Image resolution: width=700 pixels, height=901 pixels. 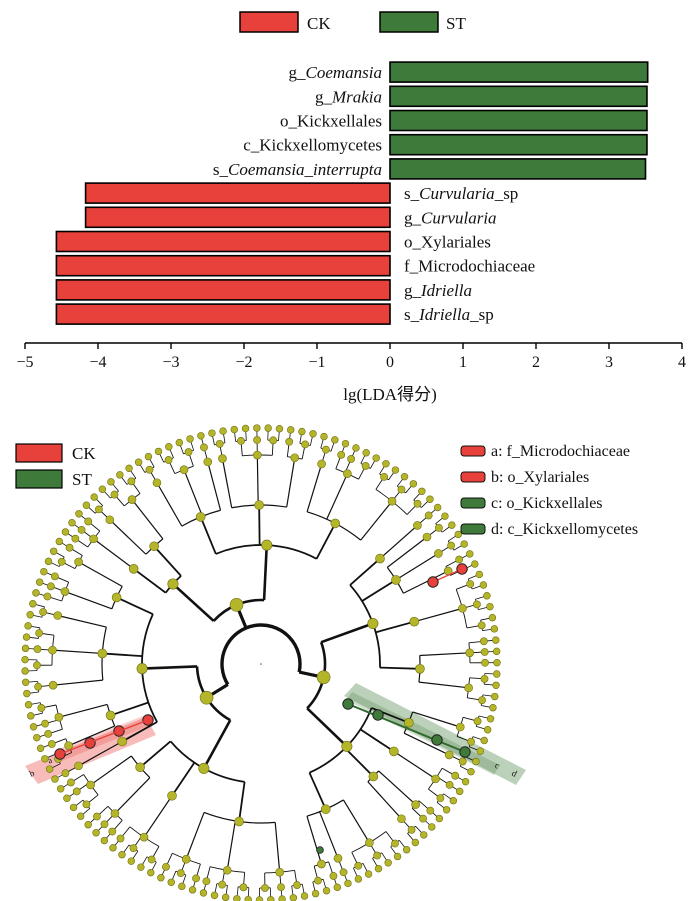 What do you see at coordinates (251, 145) in the screenshot?
I see `bar-label-prefix: c_` at bounding box center [251, 145].